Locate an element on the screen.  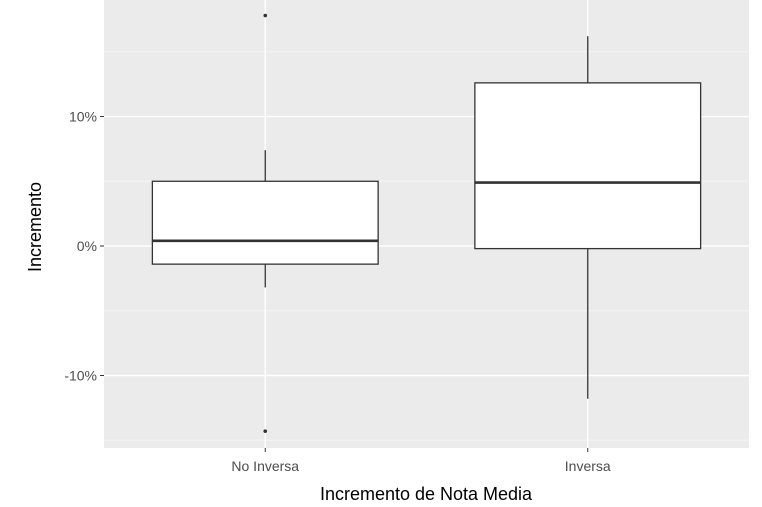
y-tick-label: 10% is located at coordinates (83, 117).